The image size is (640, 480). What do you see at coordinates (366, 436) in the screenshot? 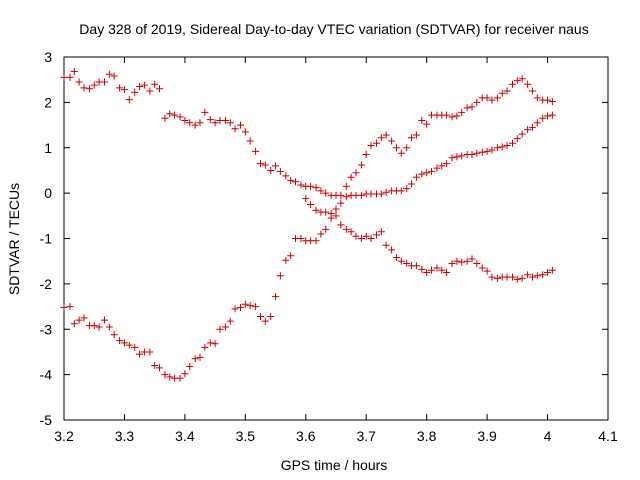
I see `x-tick-label: 3.7` at bounding box center [366, 436].